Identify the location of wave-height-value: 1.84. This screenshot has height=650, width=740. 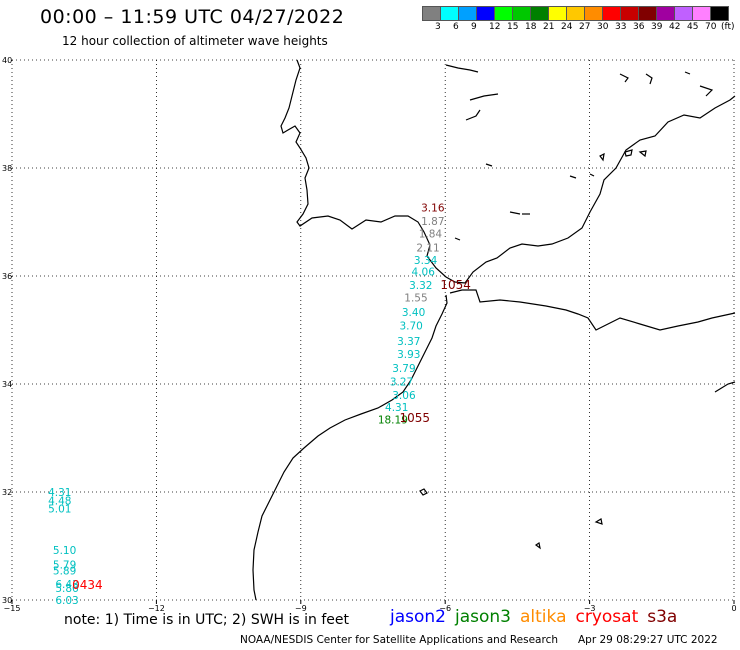
(431, 234).